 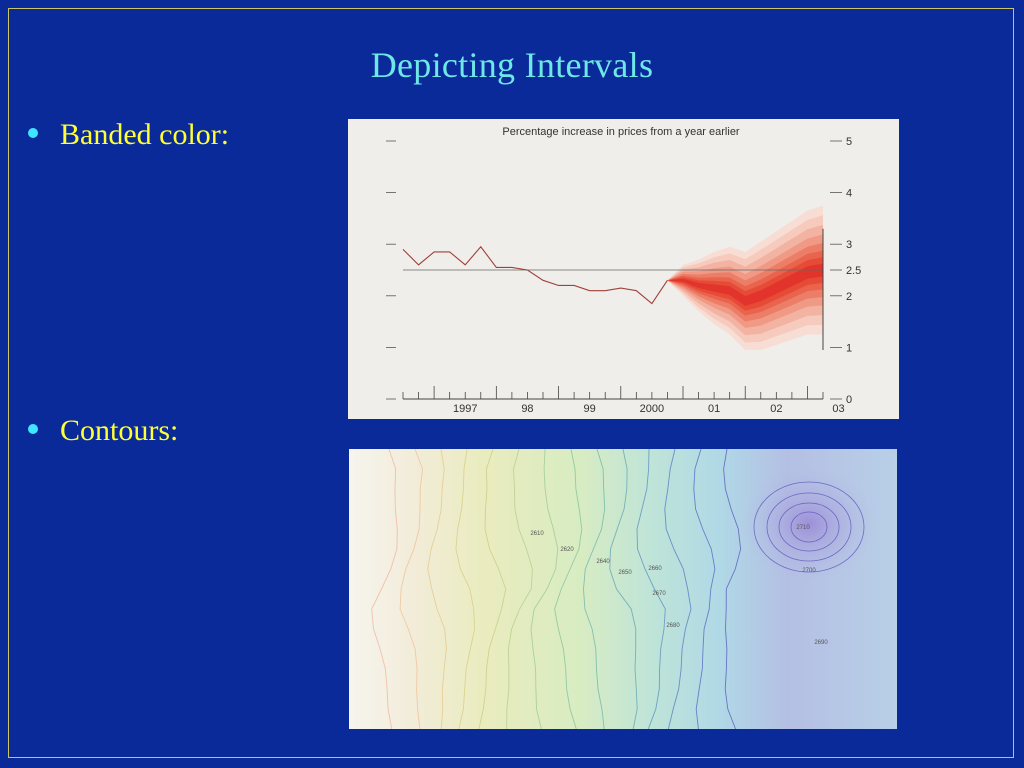 I want to click on x-tick-label: 01, so click(x=714, y=409).